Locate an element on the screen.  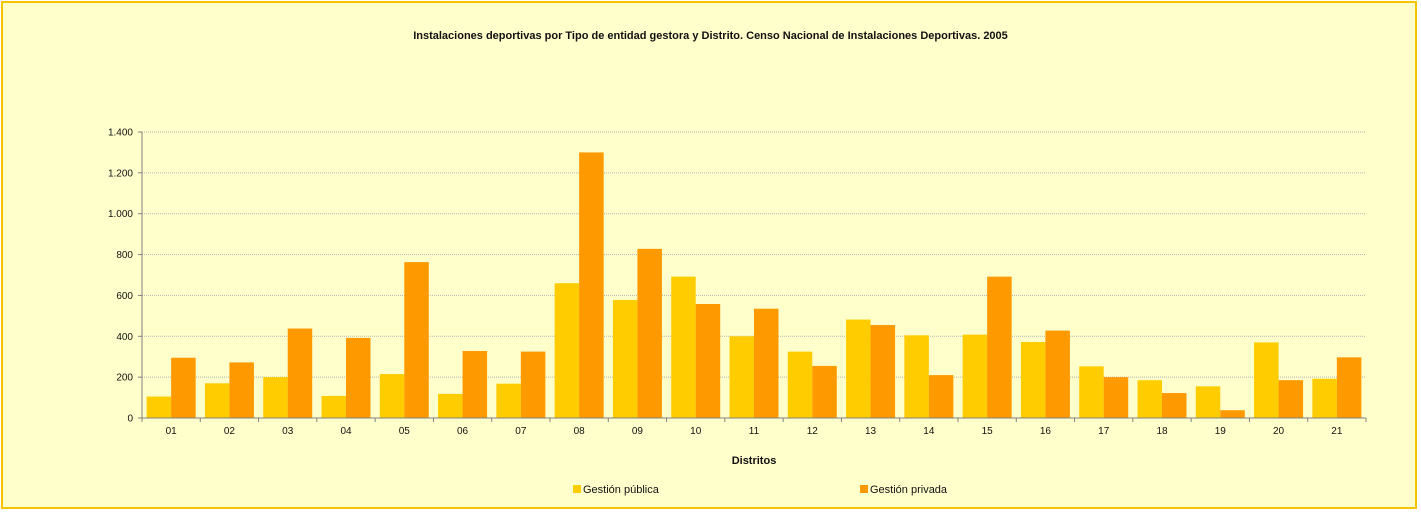
y-tick-label: 1.200 is located at coordinates (120, 173).